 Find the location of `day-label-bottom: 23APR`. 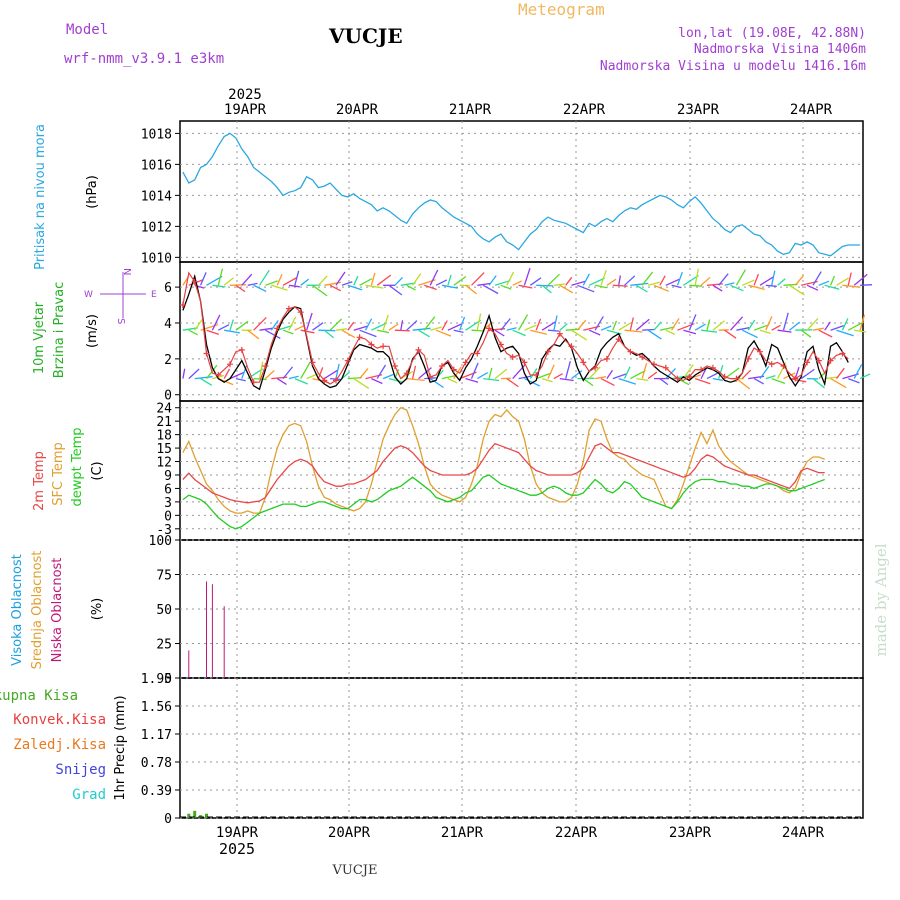

day-label-bottom: 23APR is located at coordinates (690, 833).